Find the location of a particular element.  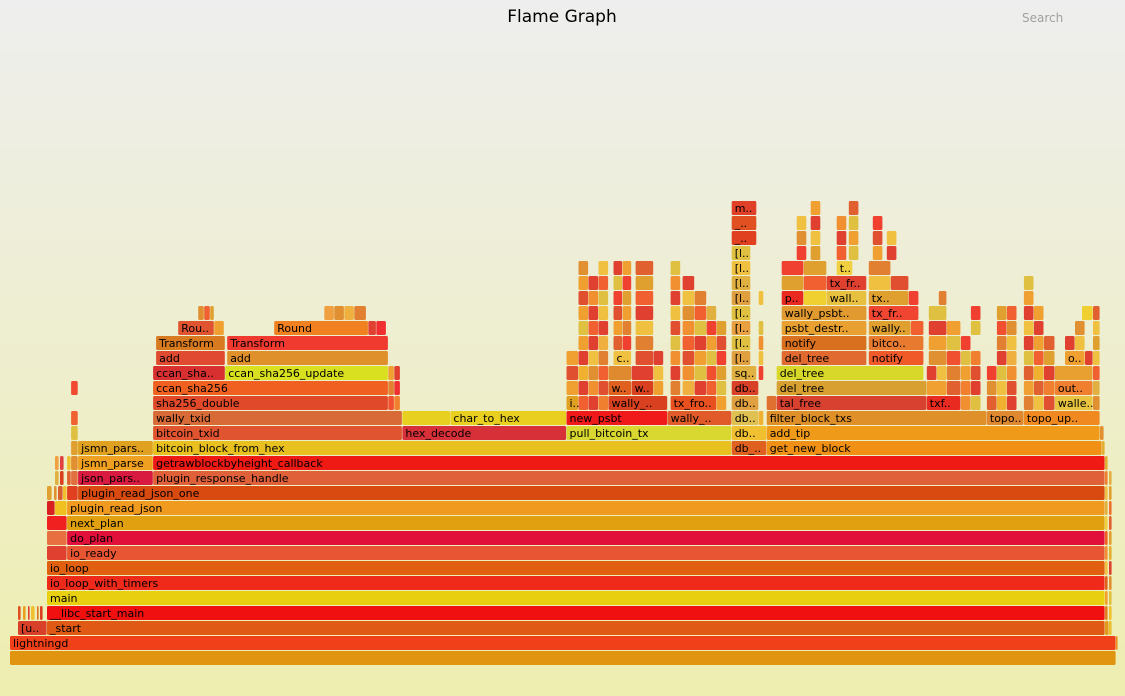

frame: [l.. is located at coordinates (741, 313).